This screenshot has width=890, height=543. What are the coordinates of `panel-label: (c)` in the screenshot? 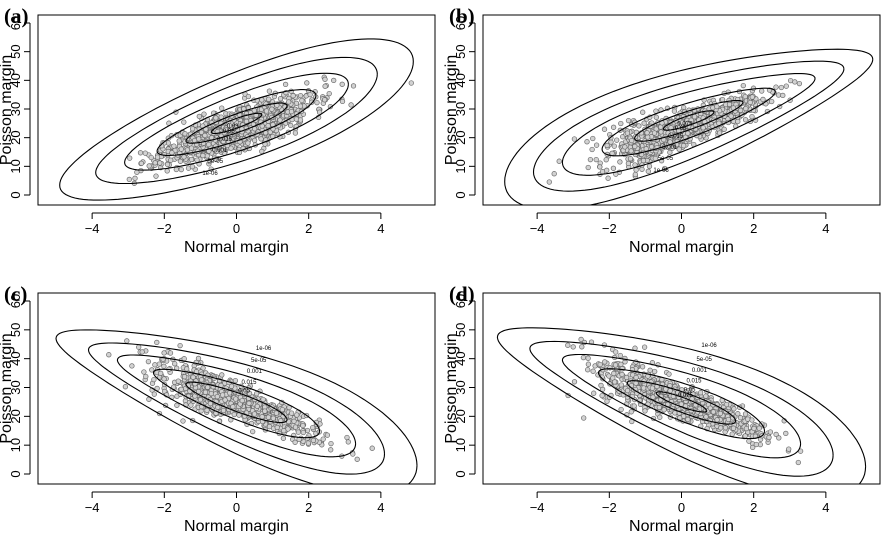 It's located at (15, 294).